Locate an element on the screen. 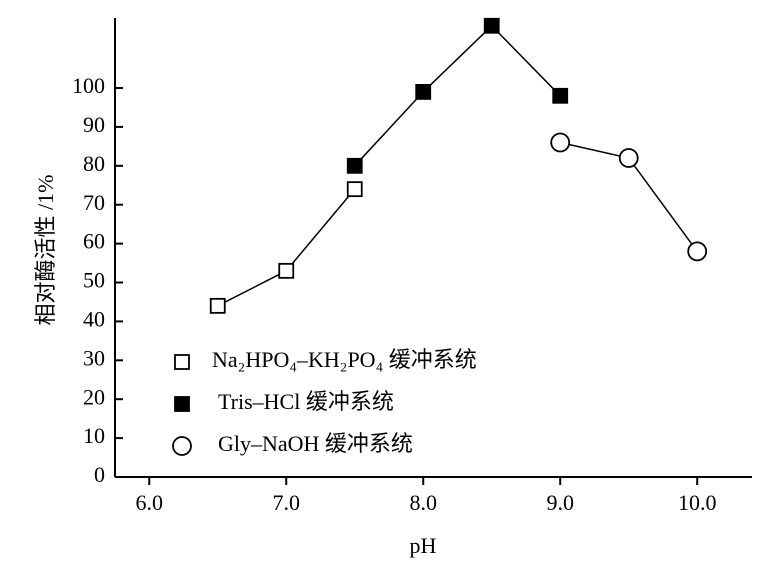 This screenshot has height=579, width=776. y-tick-label: 70 is located at coordinates (94, 202).